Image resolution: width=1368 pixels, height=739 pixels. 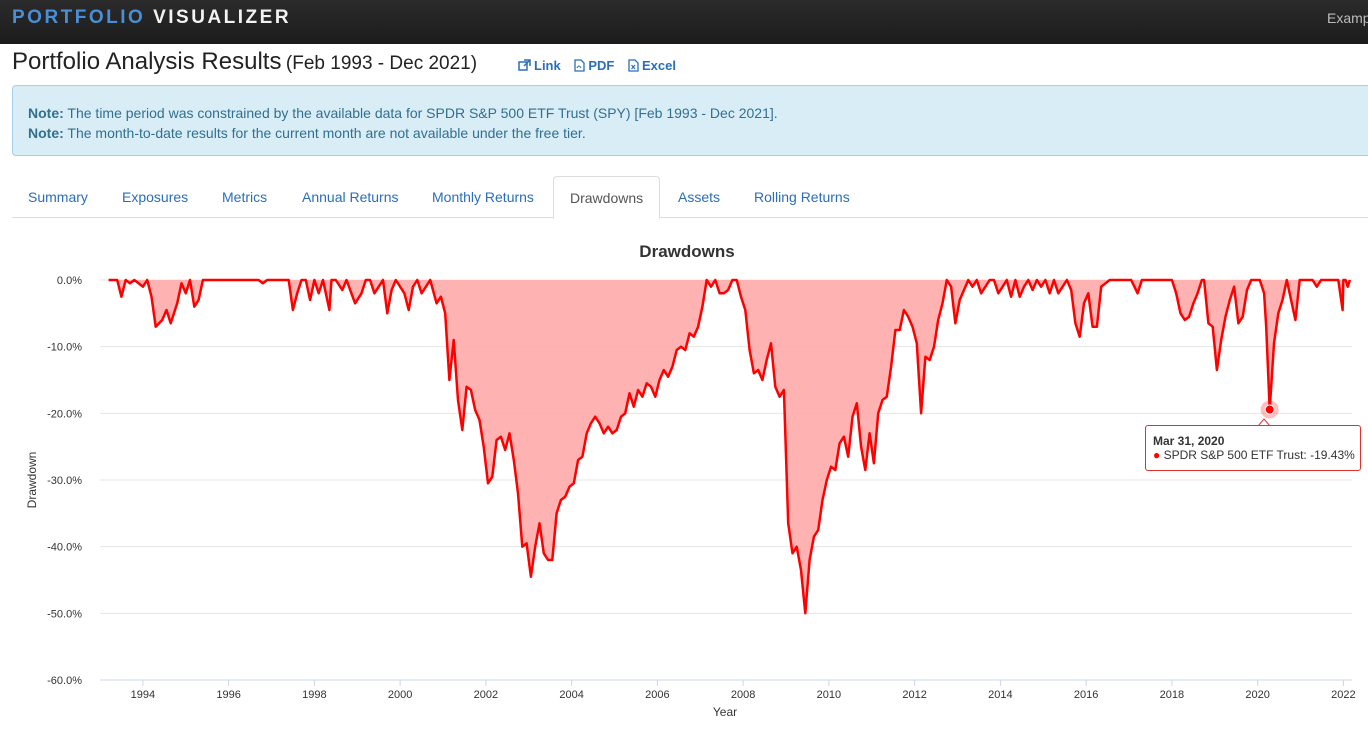 What do you see at coordinates (633, 65) in the screenshot?
I see `excel-file-icon` at bounding box center [633, 65].